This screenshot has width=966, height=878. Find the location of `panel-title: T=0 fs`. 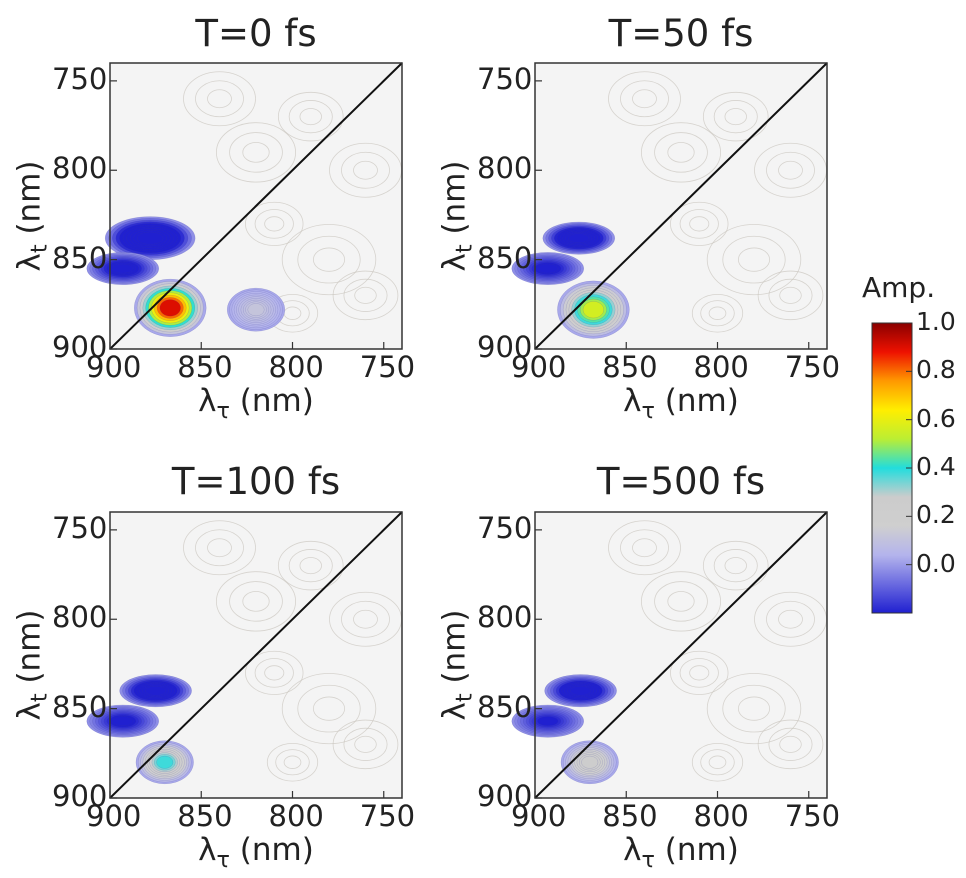

panel-title: T=0 fs is located at coordinates (256, 33).